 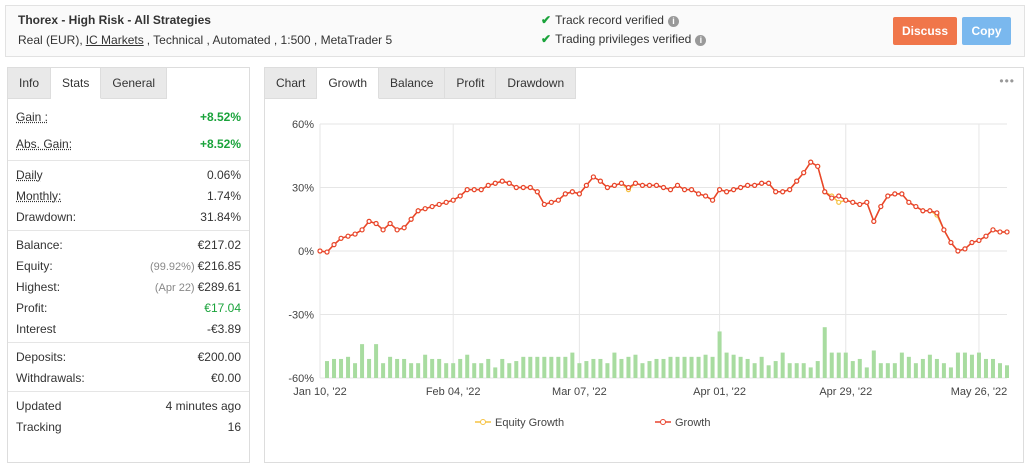 I want to click on stat-label: Equity:, so click(x=34, y=265).